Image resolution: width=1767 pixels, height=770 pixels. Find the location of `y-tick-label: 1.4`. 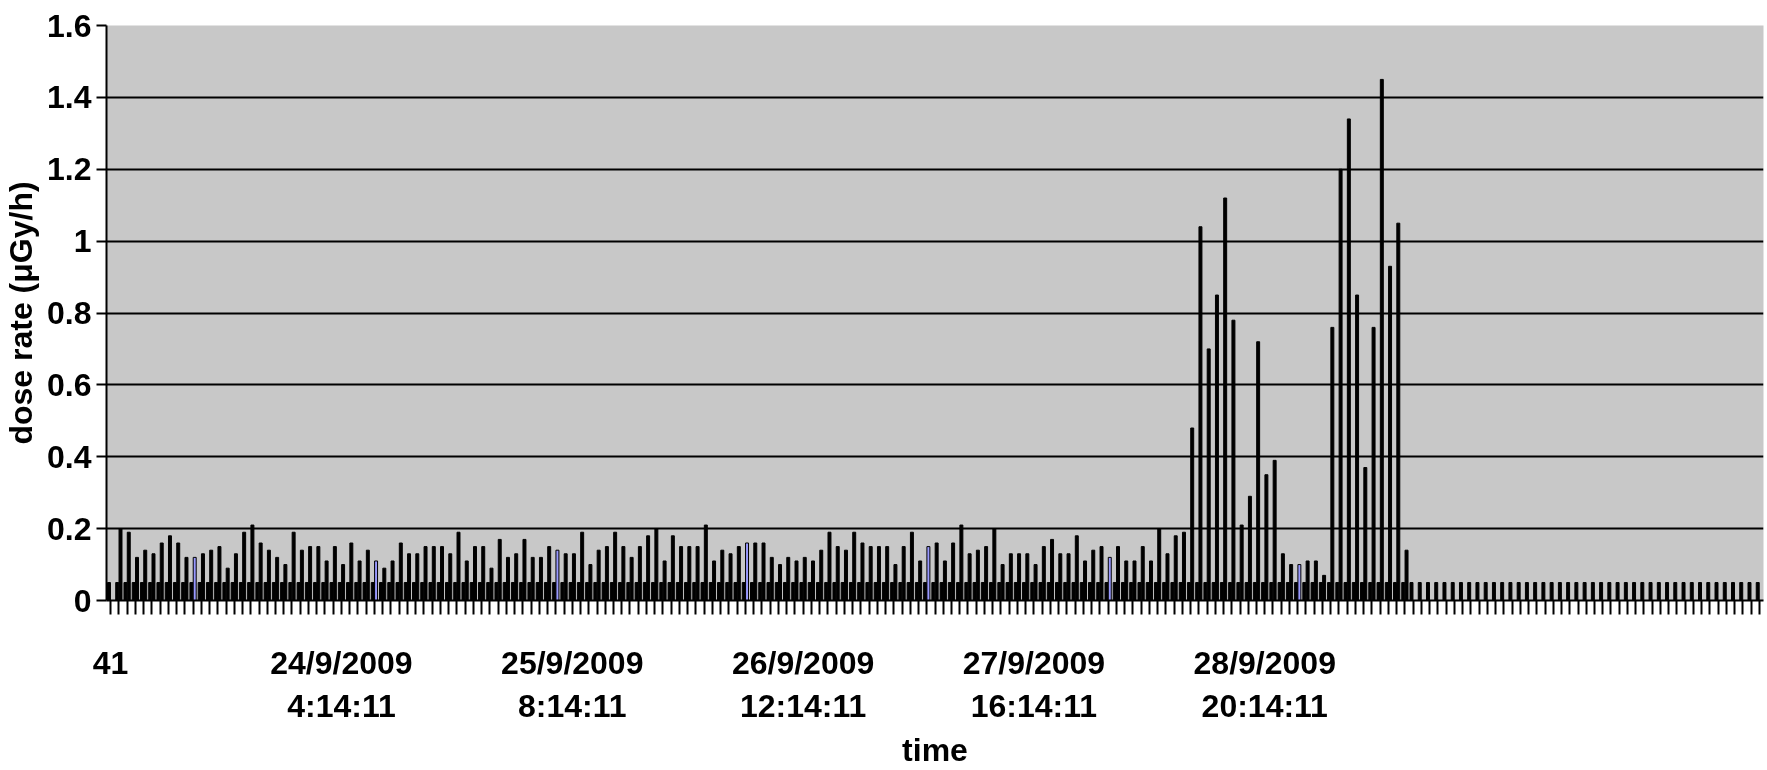

y-tick-label: 1.4 is located at coordinates (69, 97).